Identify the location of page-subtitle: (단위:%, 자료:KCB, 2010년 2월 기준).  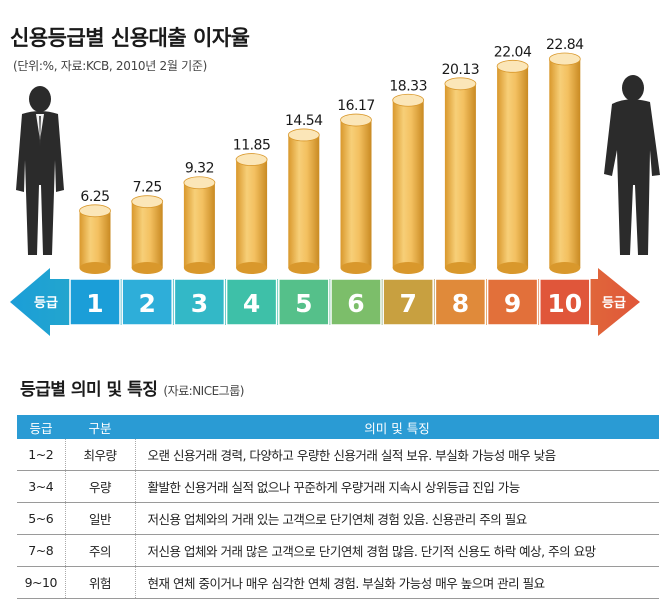
(110, 66).